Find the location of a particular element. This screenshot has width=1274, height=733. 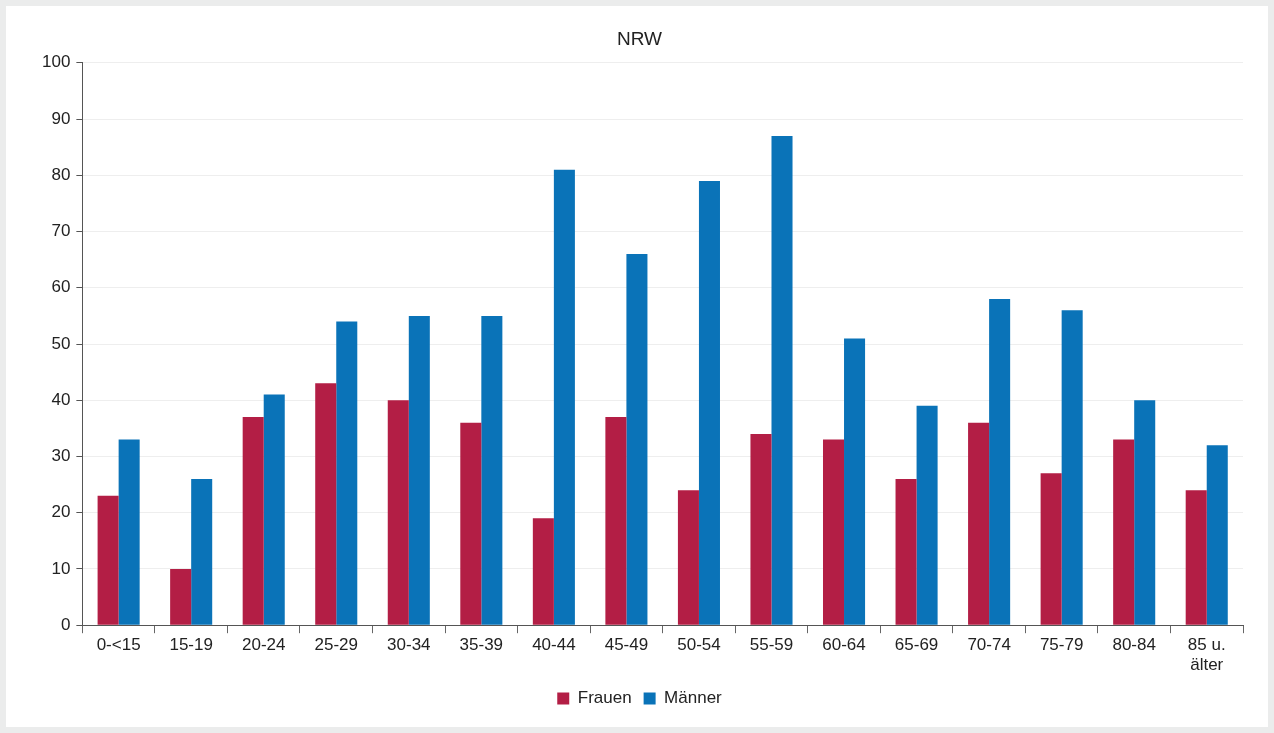

y-tick-label: 80 is located at coordinates (61, 174).